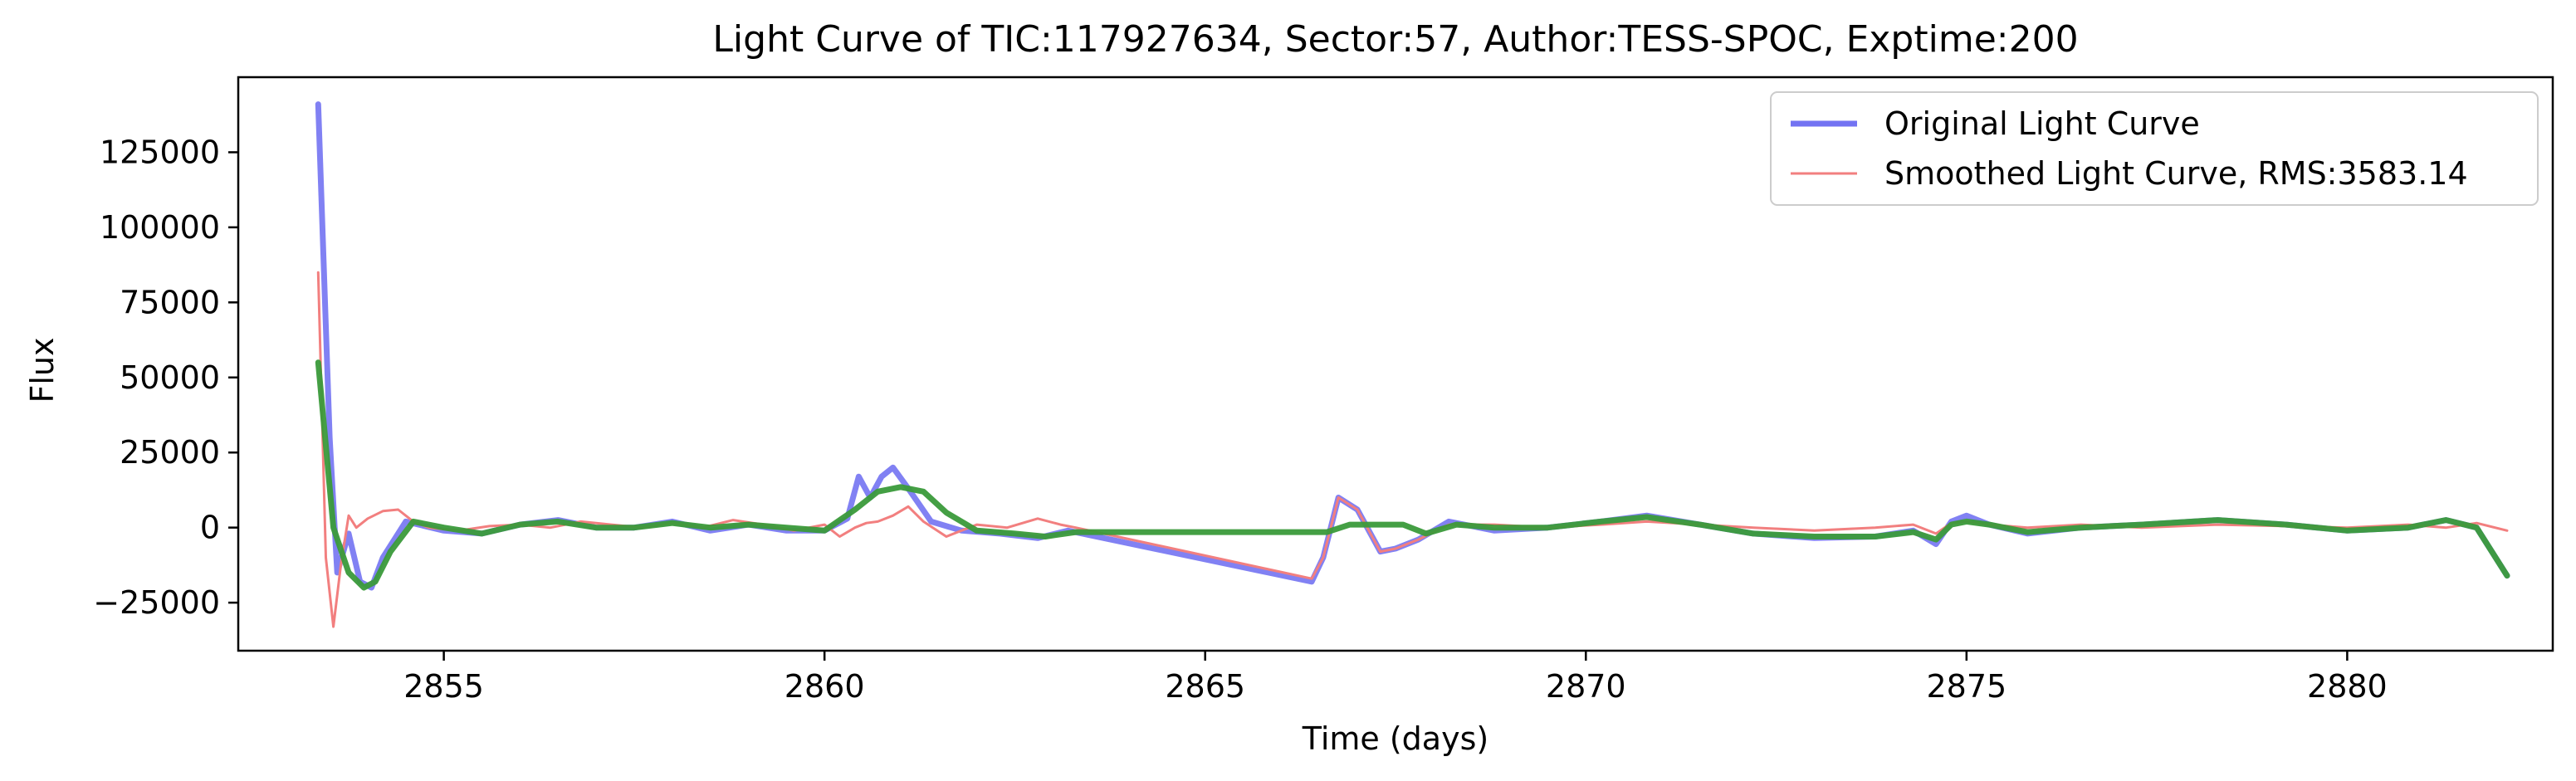 The height and width of the screenshot is (781, 2576). What do you see at coordinates (825, 686) in the screenshot?
I see `x-tick-label: 2860` at bounding box center [825, 686].